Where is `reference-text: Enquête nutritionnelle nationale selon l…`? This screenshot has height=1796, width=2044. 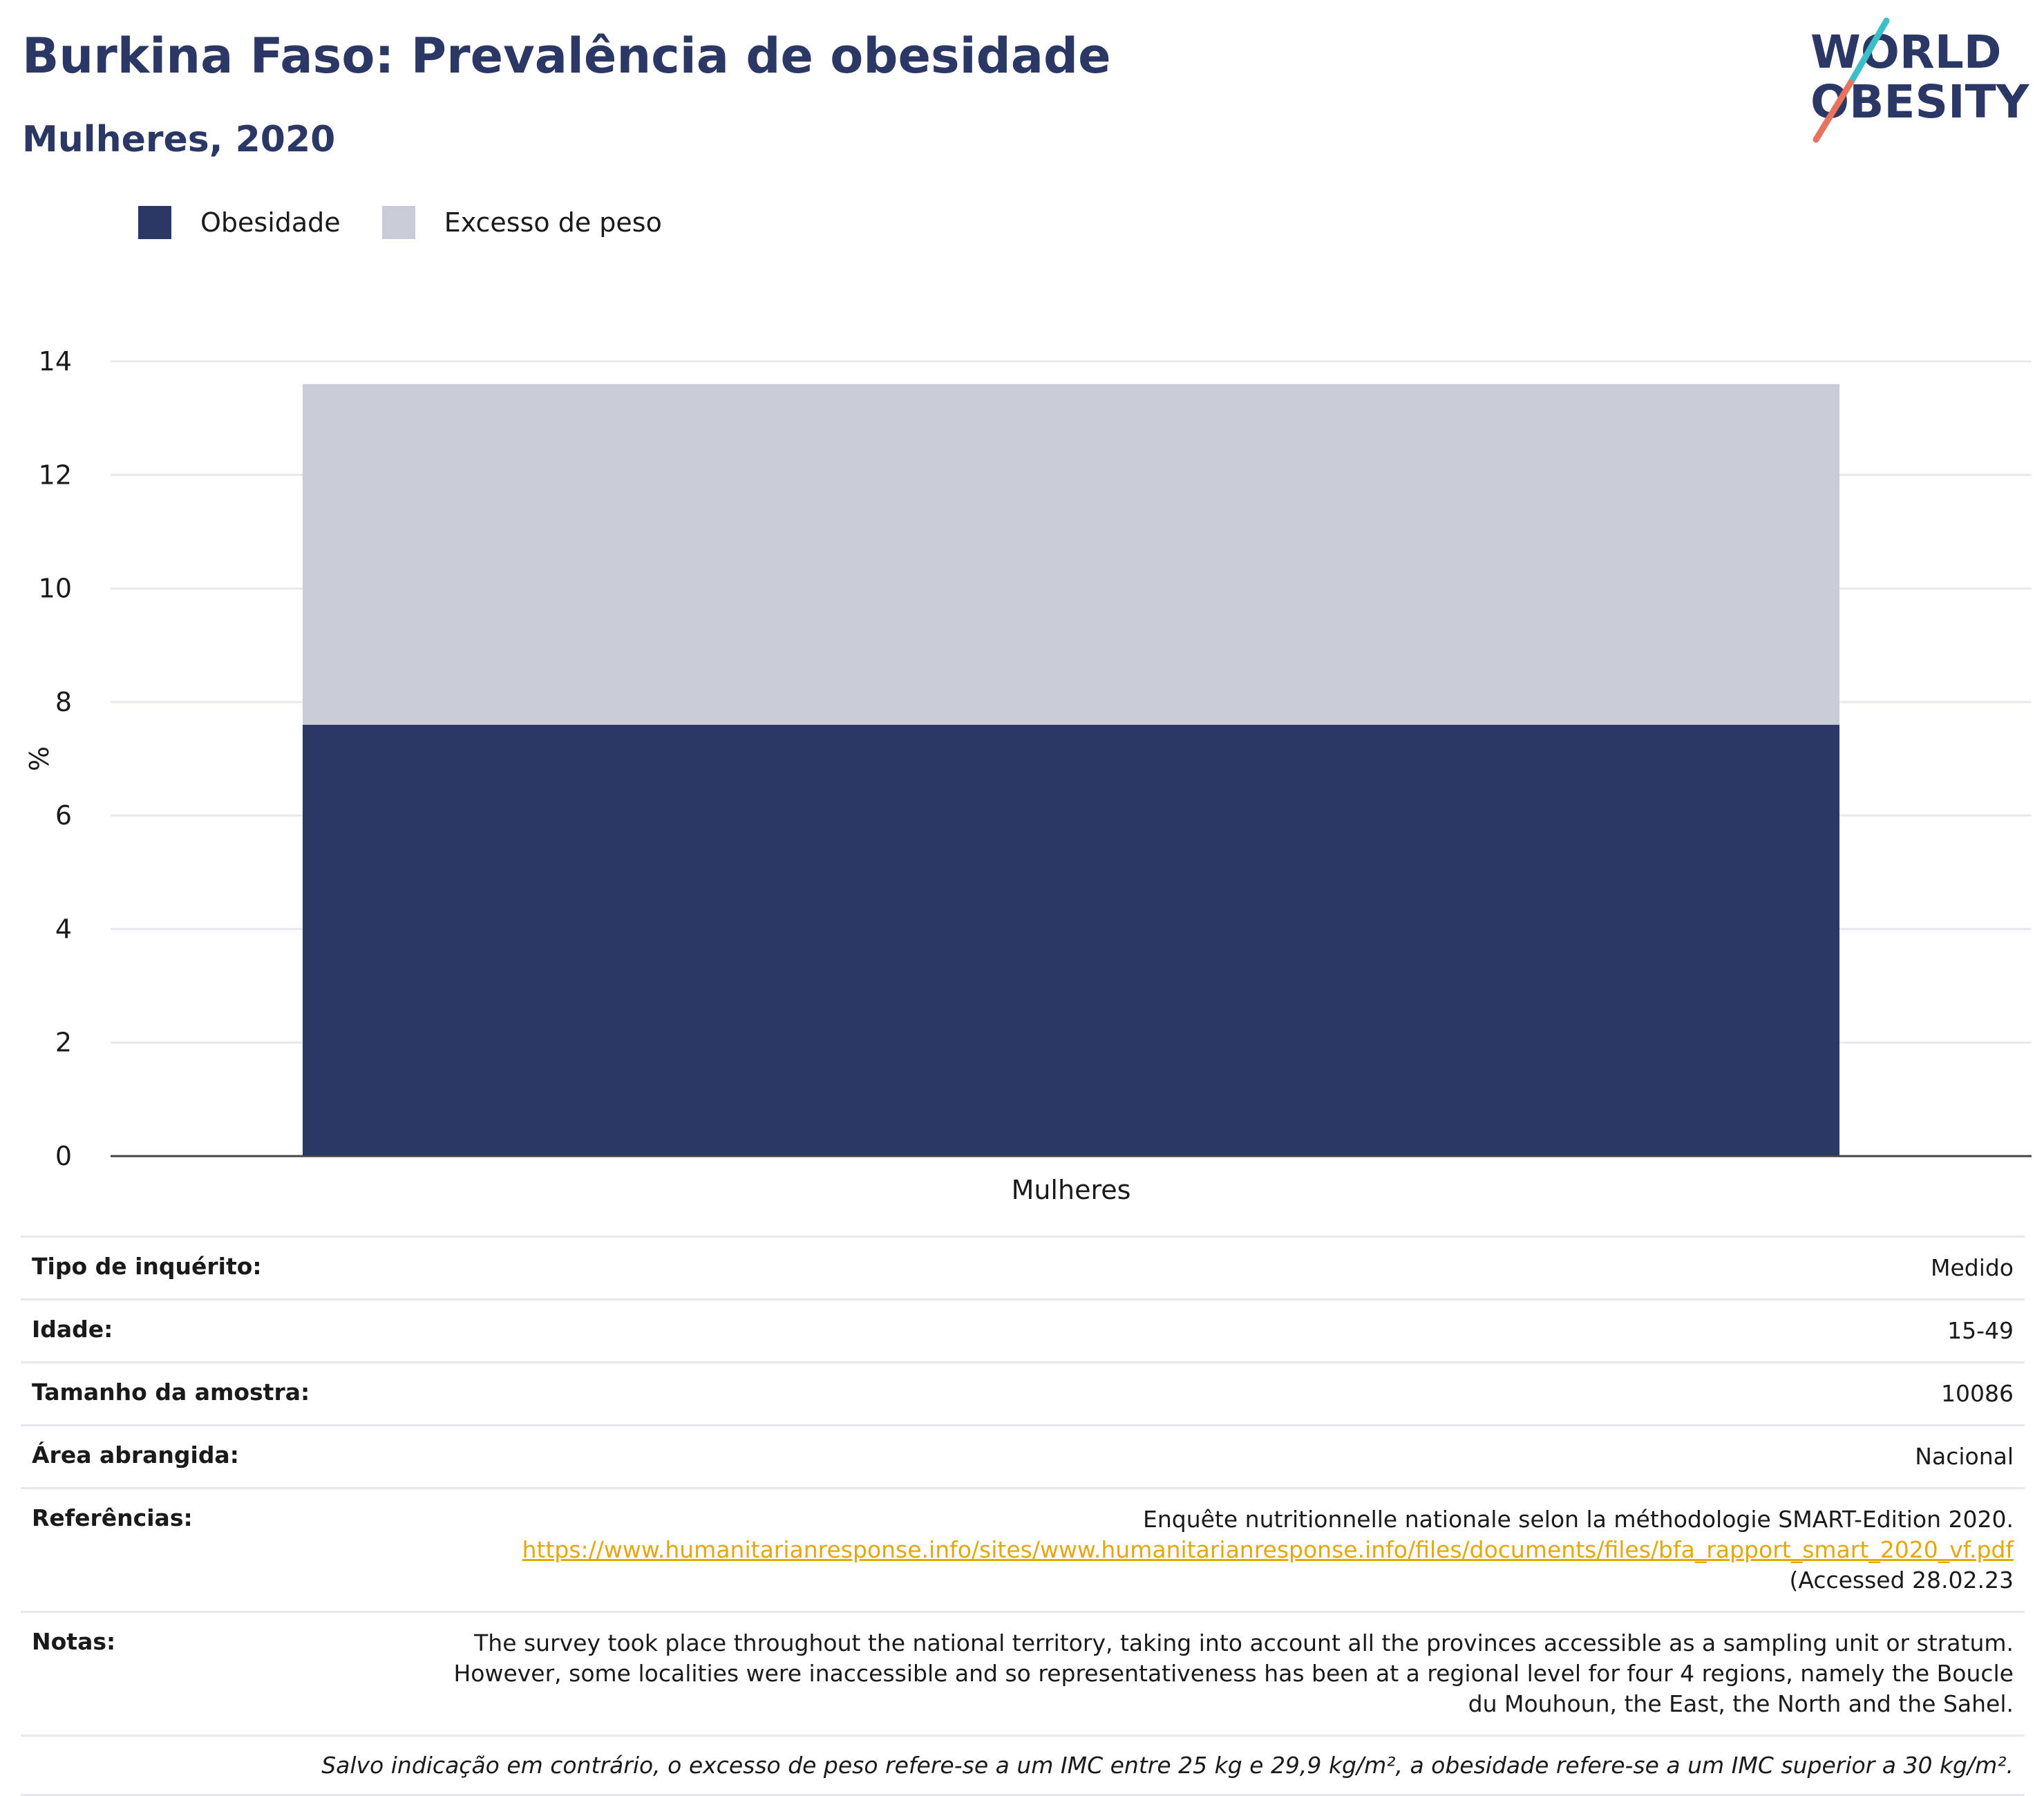
reference-text: Enquête nutritionnelle nationale selon l… is located at coordinates (1578, 1519).